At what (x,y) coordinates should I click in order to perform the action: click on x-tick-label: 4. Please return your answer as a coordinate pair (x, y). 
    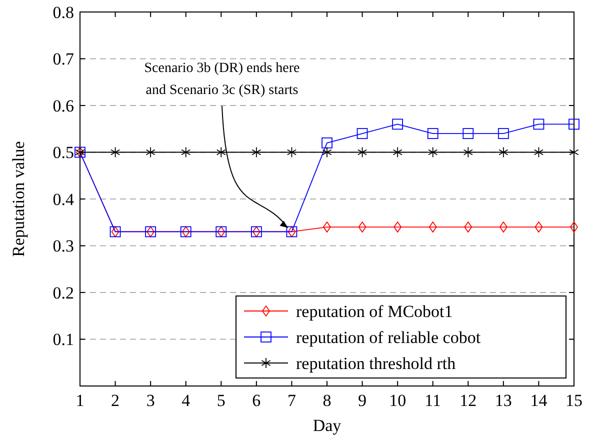
    Looking at the image, I should click on (186, 400).